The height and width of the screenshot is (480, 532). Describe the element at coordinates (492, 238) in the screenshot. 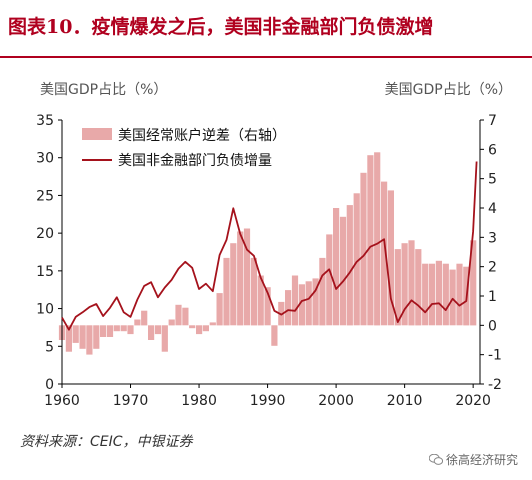

I see `right-tick-label: 3` at that location.